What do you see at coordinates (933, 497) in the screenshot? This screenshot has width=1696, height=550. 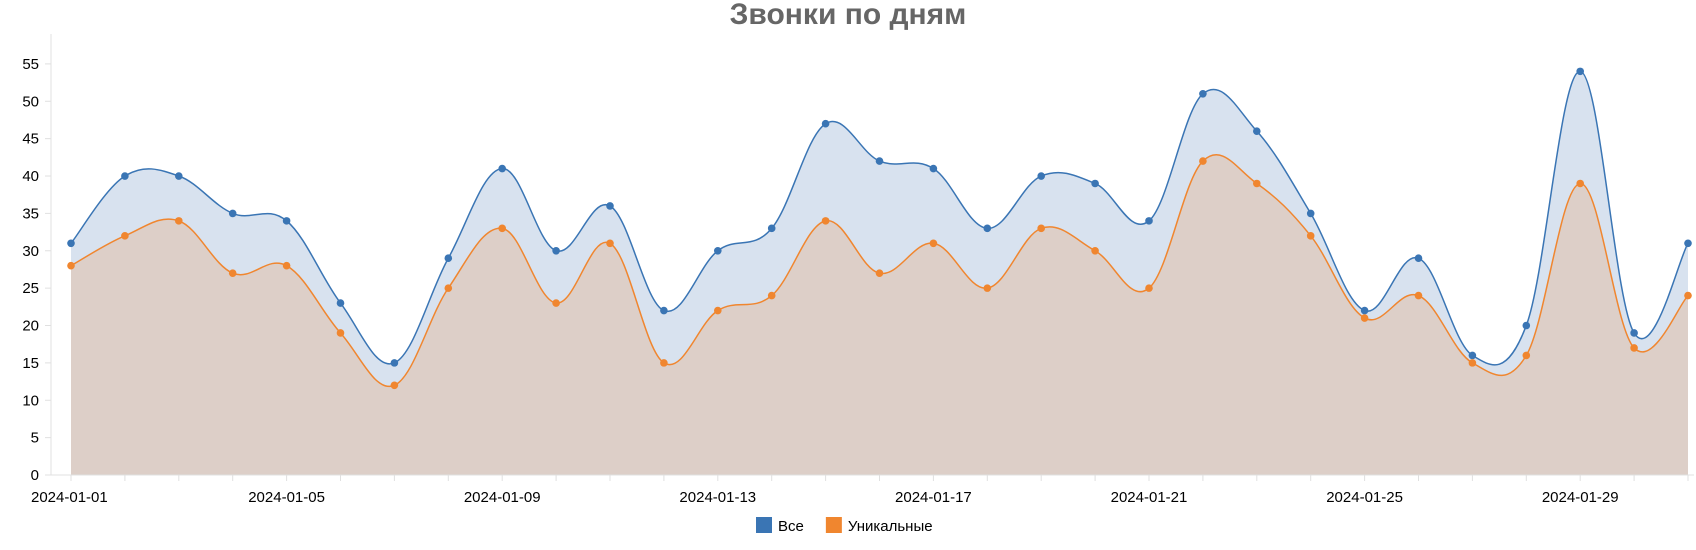 I see `x-tick-label: 2024-01-17` at bounding box center [933, 497].